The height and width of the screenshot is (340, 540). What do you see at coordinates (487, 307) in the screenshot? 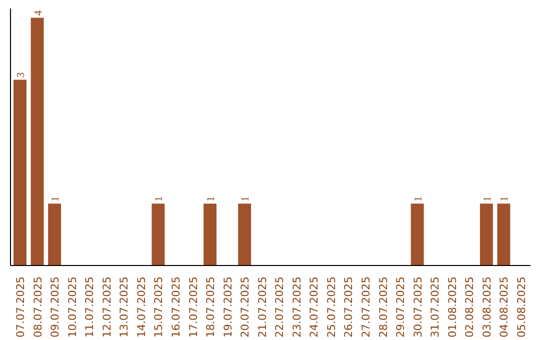
I see `x-tick-label: 03.08.2025` at bounding box center [487, 307].